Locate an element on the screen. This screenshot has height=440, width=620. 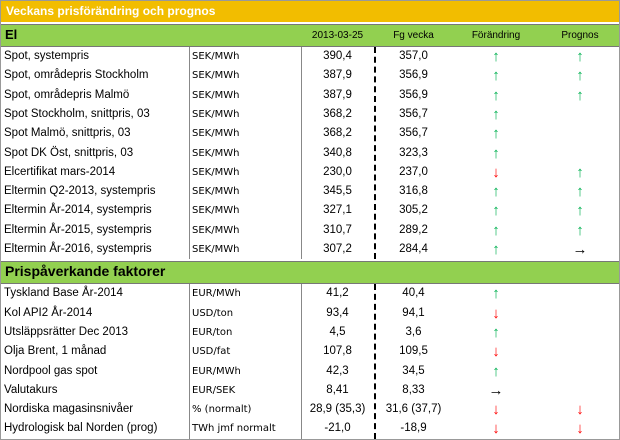
current-value: 8,41 is located at coordinates (337, 389).